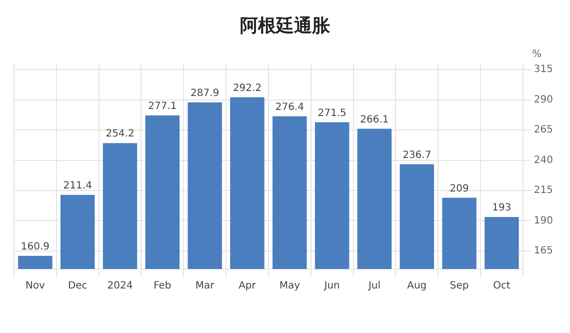 The height and width of the screenshot is (333, 570). Describe the element at coordinates (459, 188) in the screenshot. I see `data-label: 209` at that location.